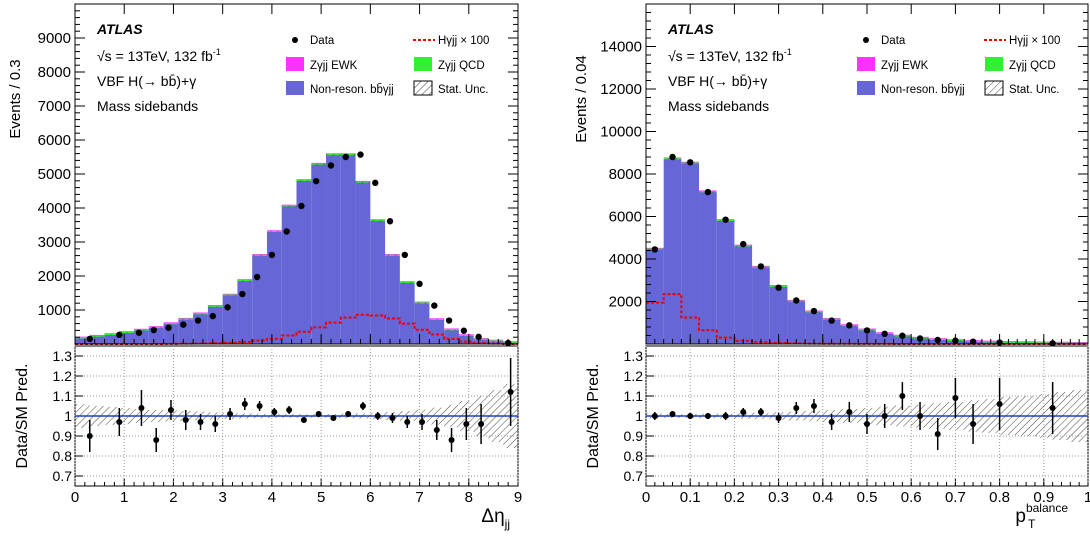 The width and height of the screenshot is (1090, 537). What do you see at coordinates (322, 41) in the screenshot?
I see `left-legend-data-label: Data` at bounding box center [322, 41].